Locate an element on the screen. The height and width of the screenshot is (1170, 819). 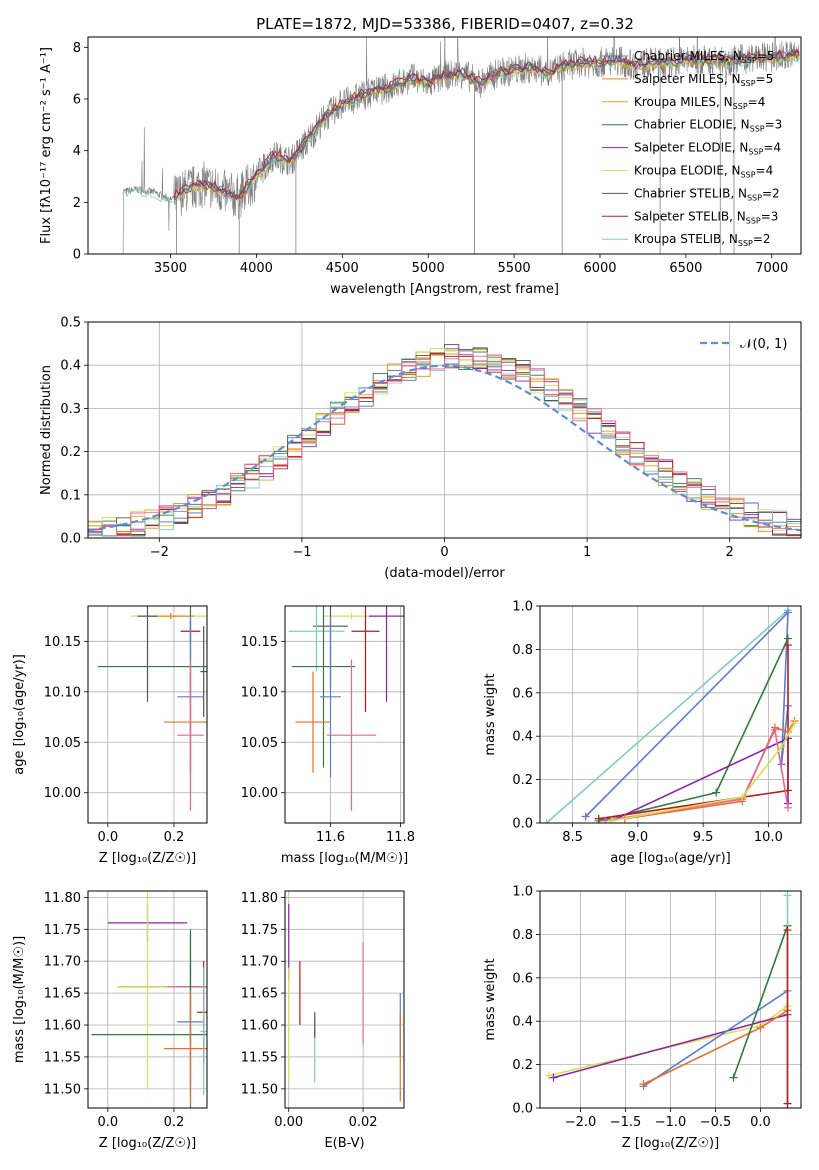
massweight_vs_Z-plot-area is located at coordinates (670, 999).